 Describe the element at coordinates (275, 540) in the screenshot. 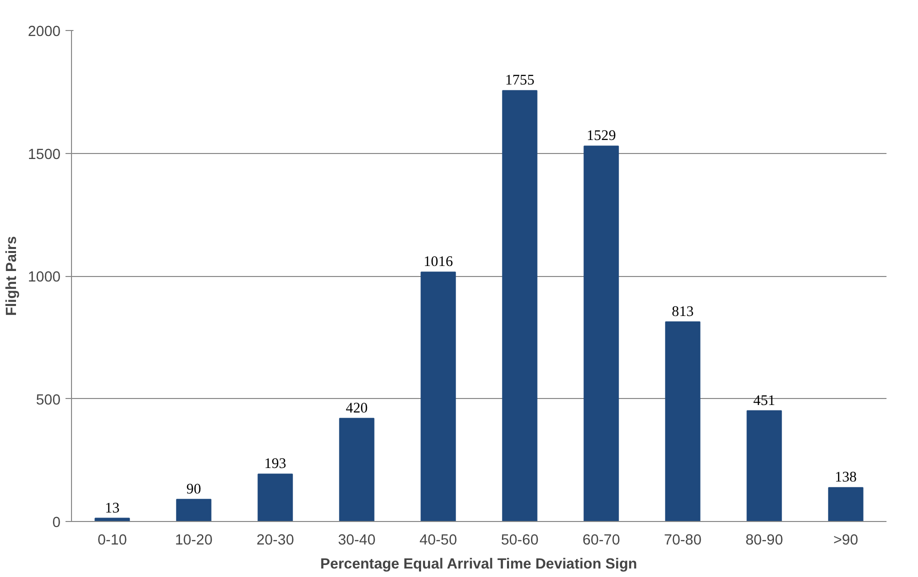

I see `x-tick-label: 20-30` at that location.